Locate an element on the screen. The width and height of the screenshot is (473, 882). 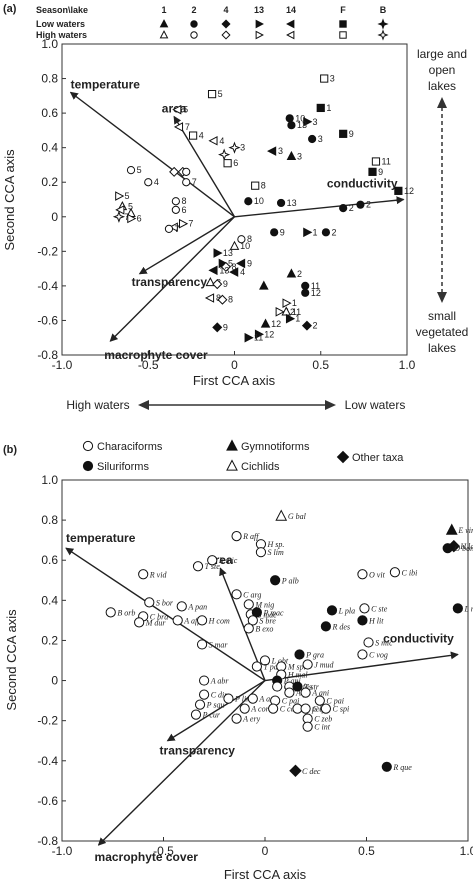
annotation-small-vegetated-lakes-line1: small is located at coordinates (442, 316).